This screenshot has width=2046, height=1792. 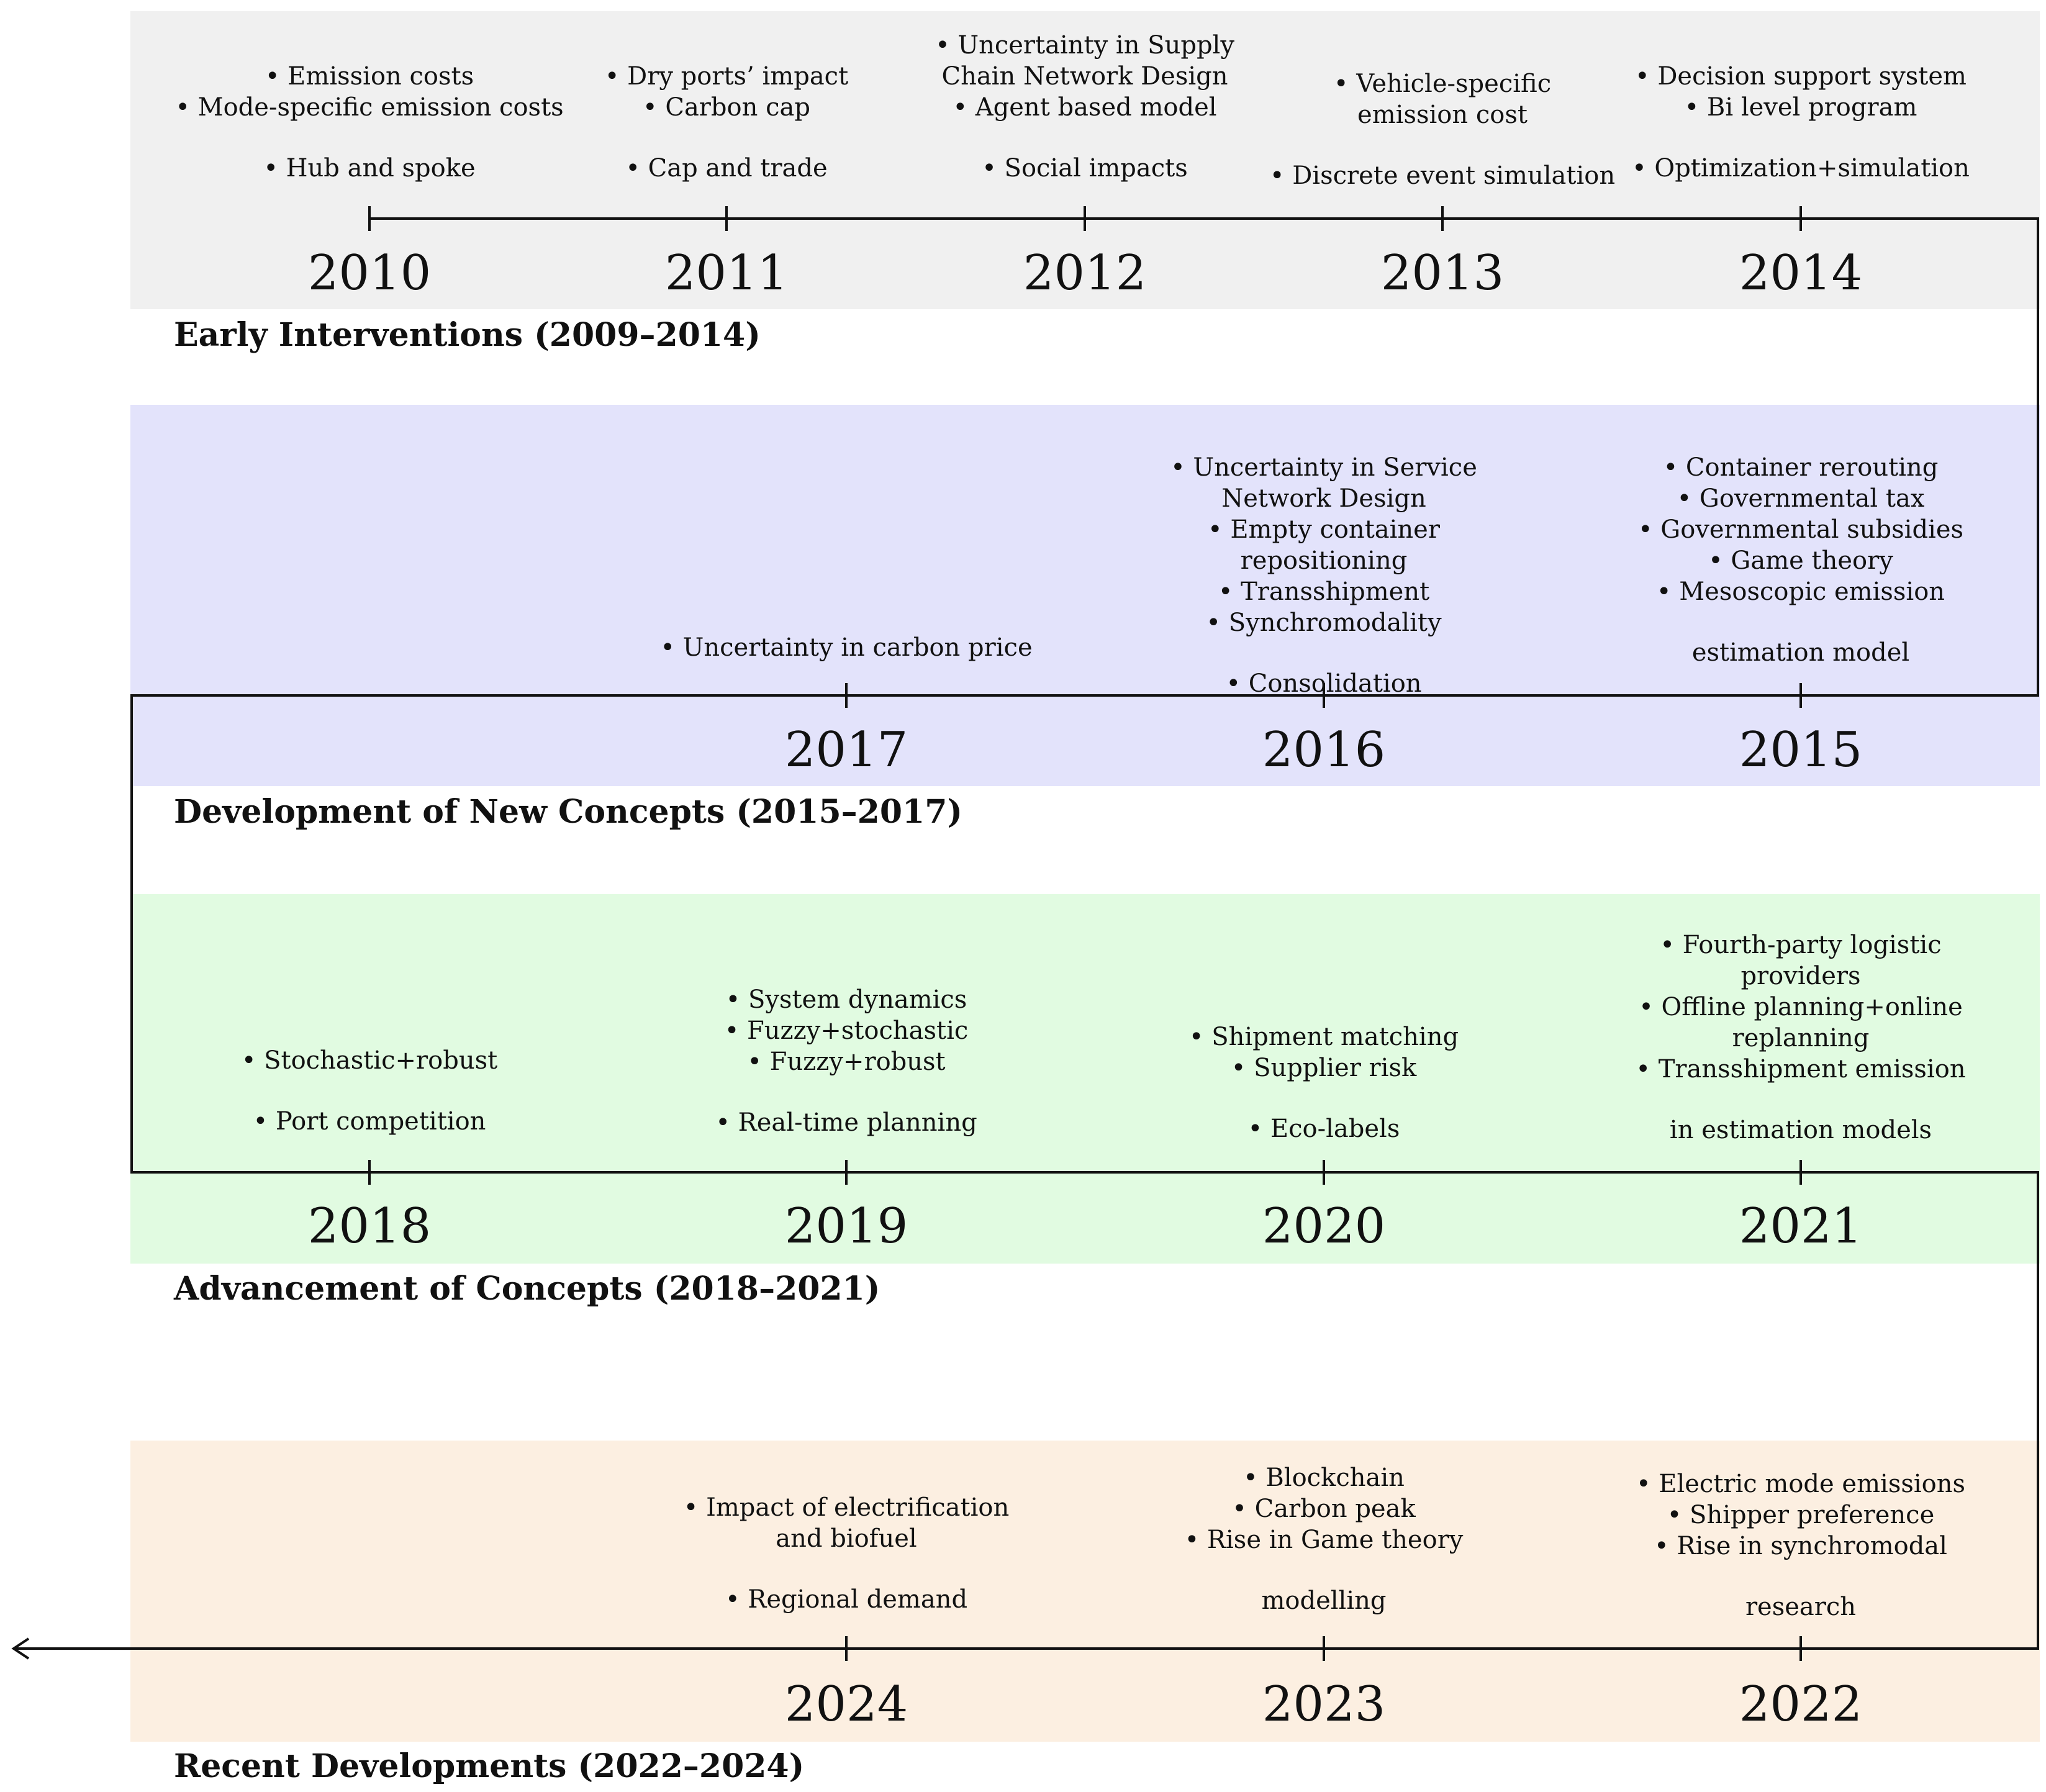 I want to click on era-title-recent: Recent Developments (2022–2024), so click(x=489, y=1766).